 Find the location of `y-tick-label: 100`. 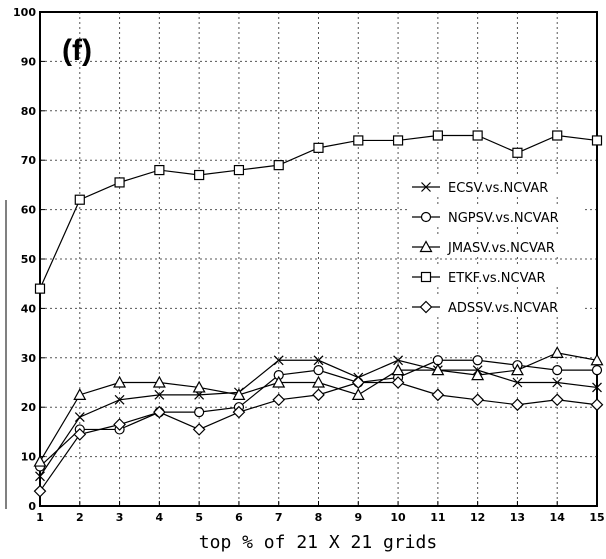

y-tick-label: 100 is located at coordinates (24, 12).